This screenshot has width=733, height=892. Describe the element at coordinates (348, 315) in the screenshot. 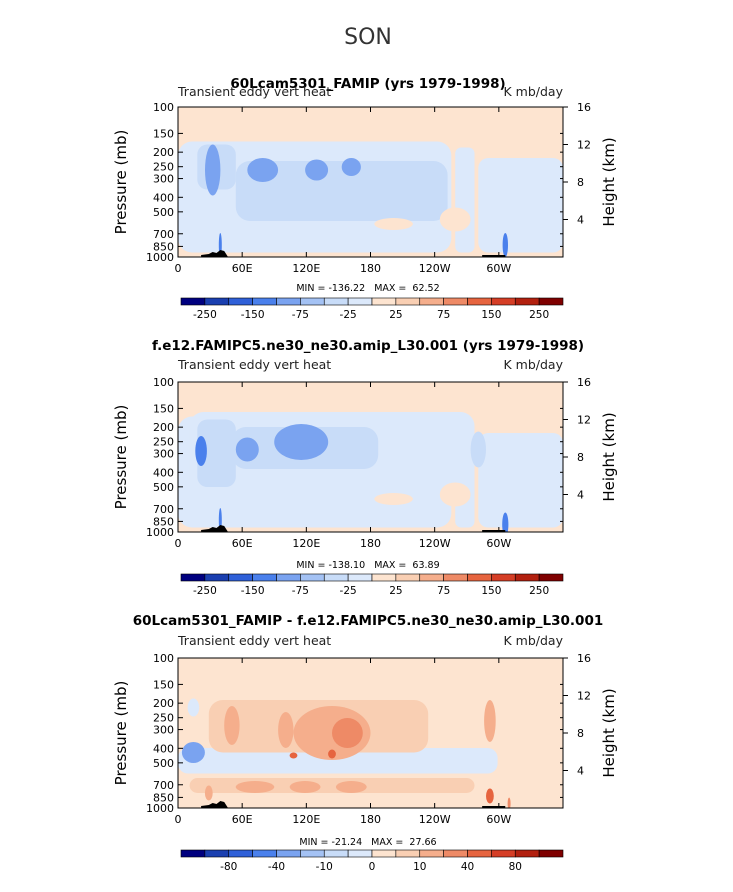

I see `colorbar-label: -25` at that location.